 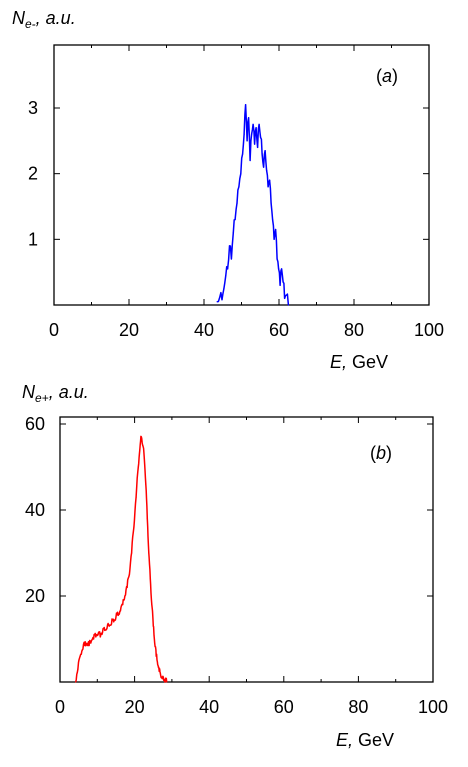 What do you see at coordinates (33, 239) in the screenshot?
I see `y-tick-label: 1` at bounding box center [33, 239].